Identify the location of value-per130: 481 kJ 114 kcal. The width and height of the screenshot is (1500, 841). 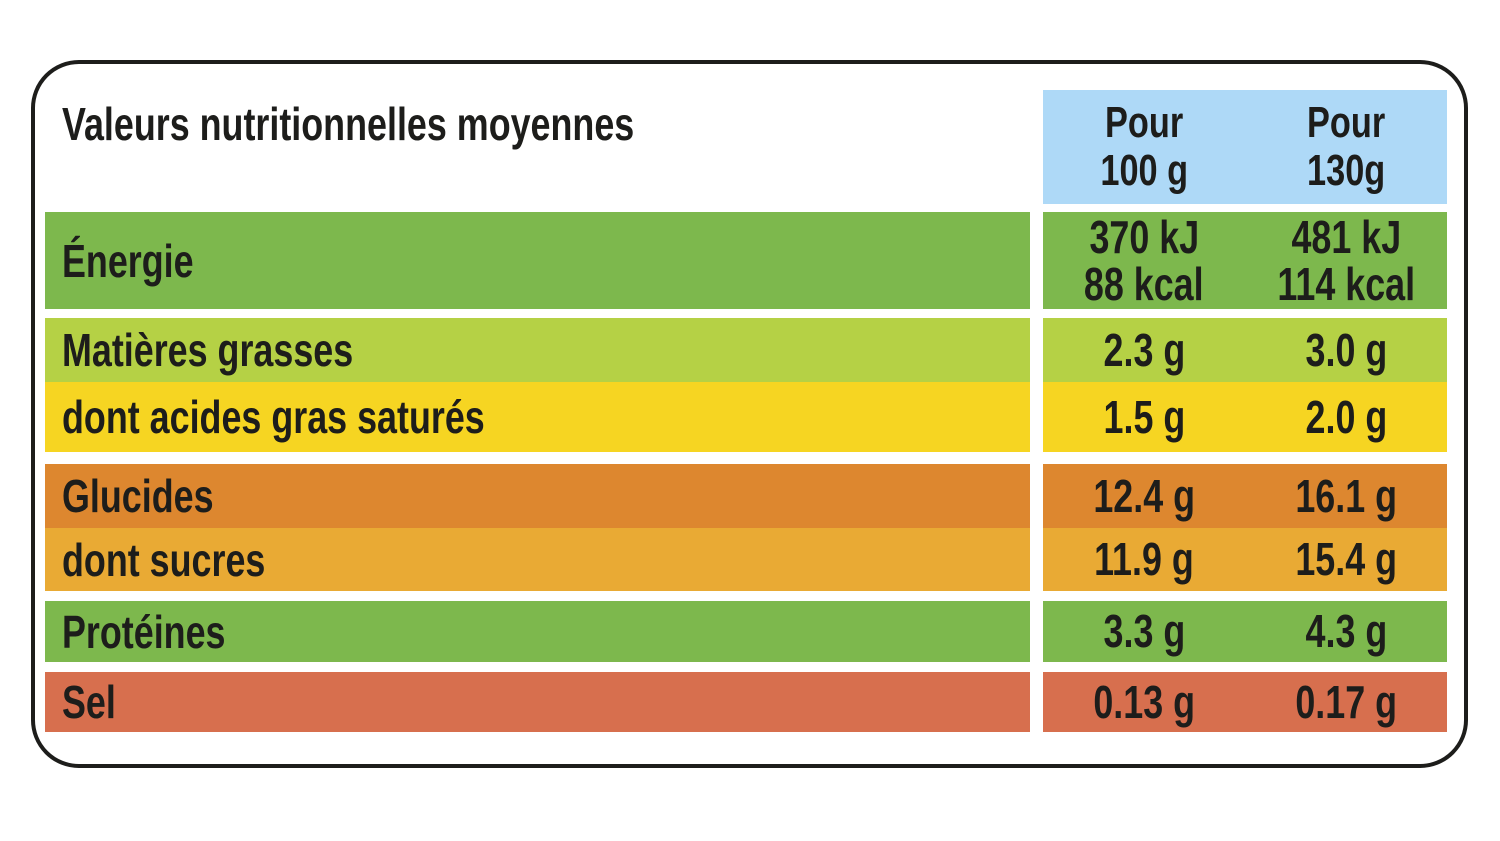
(1346, 260).